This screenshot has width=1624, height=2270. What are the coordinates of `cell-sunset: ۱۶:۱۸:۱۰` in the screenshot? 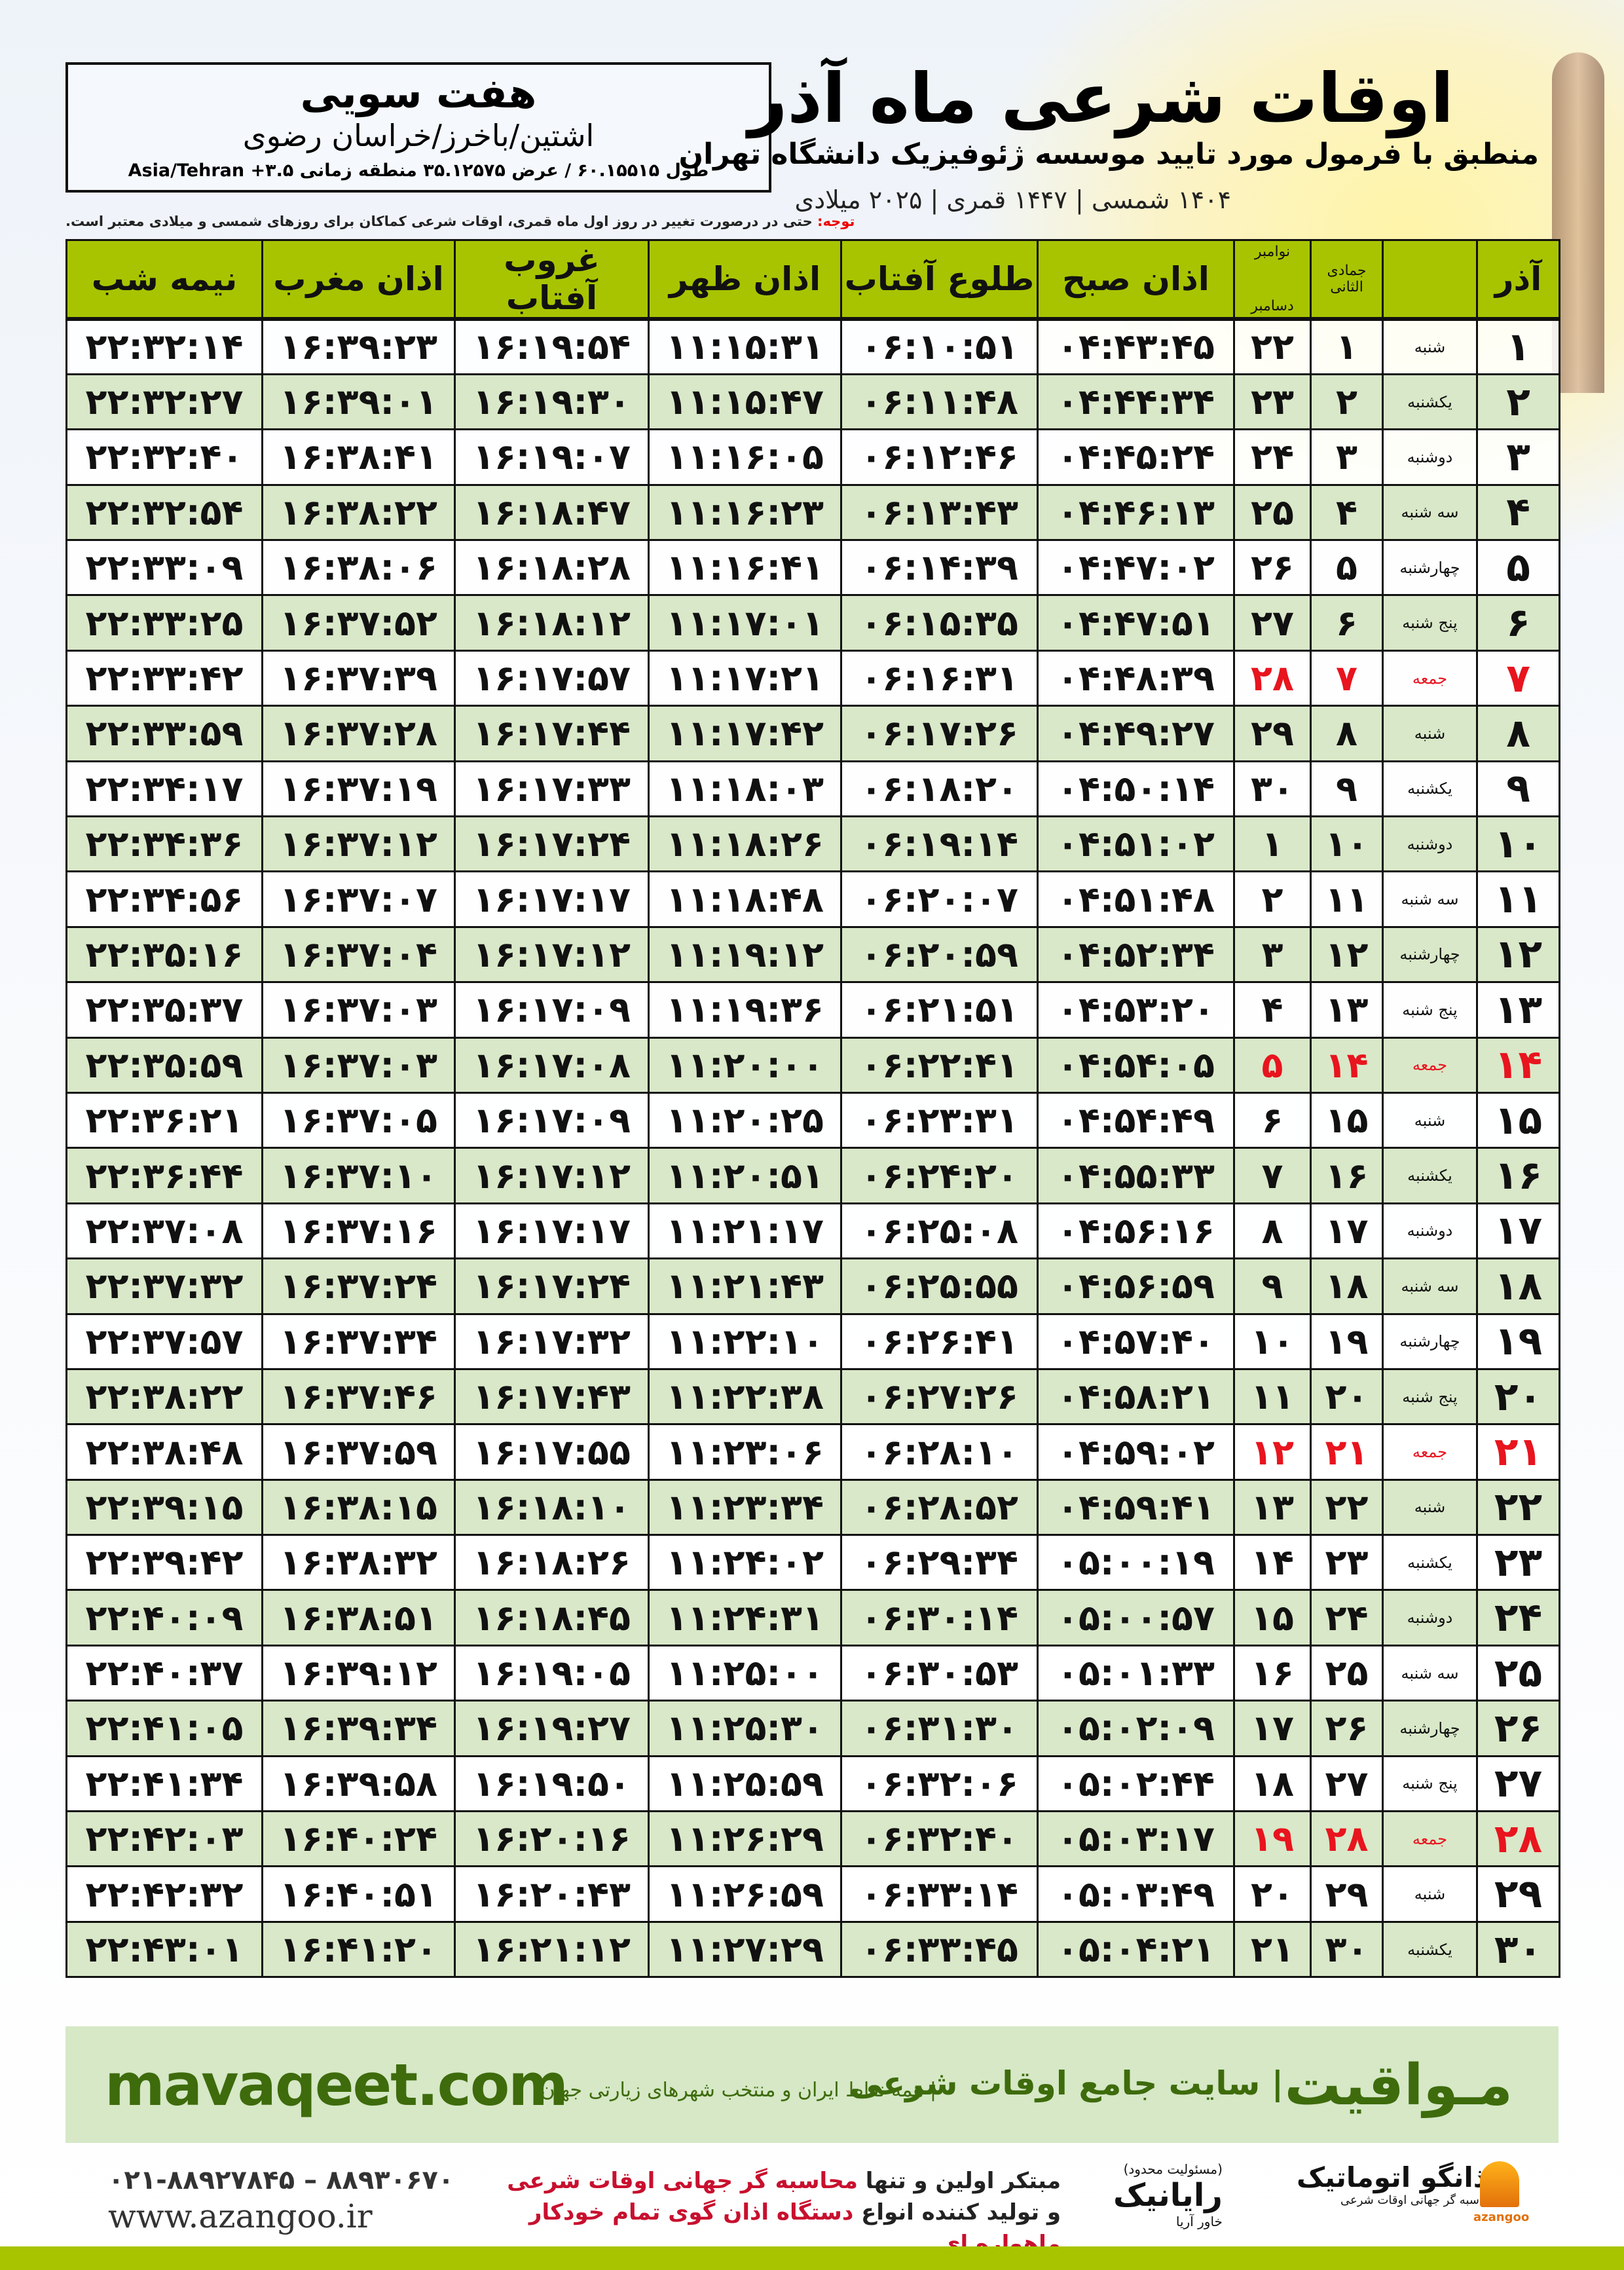 It's located at (552, 1507).